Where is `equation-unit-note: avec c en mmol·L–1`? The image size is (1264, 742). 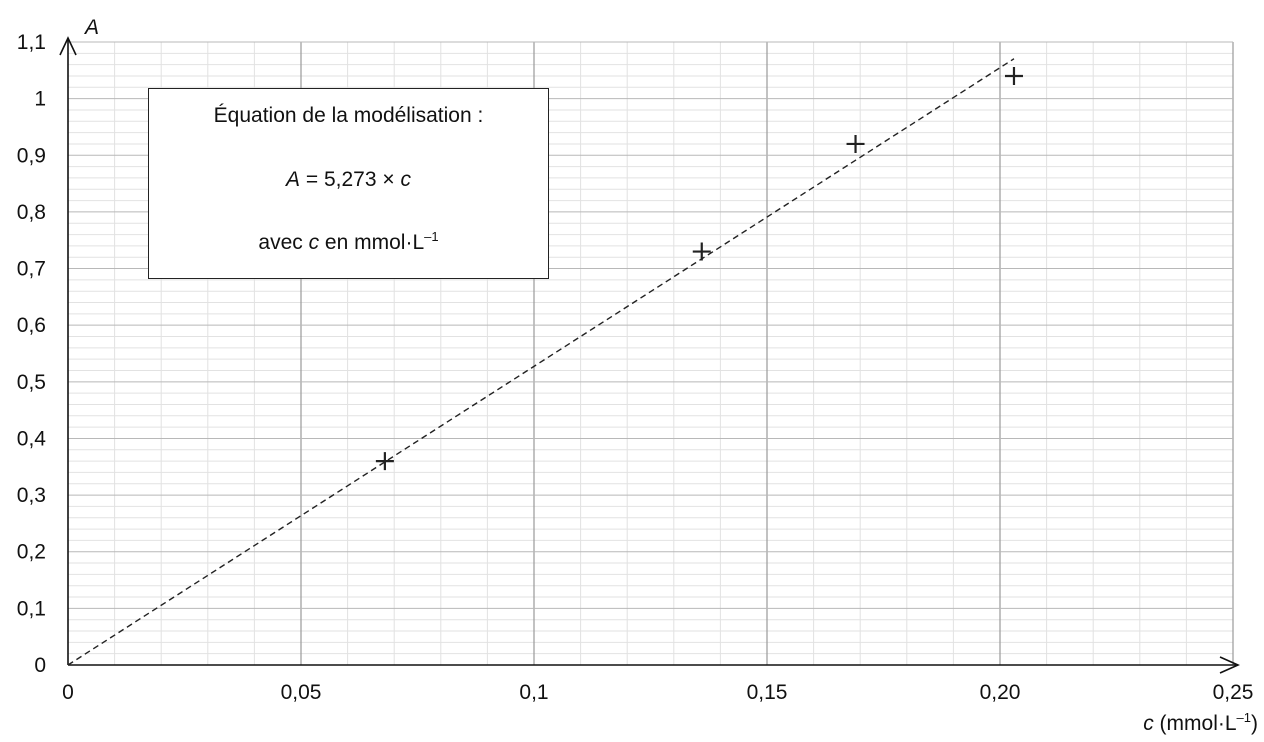
equation-unit-note: avec c en mmol·L–1 is located at coordinates (348, 242).